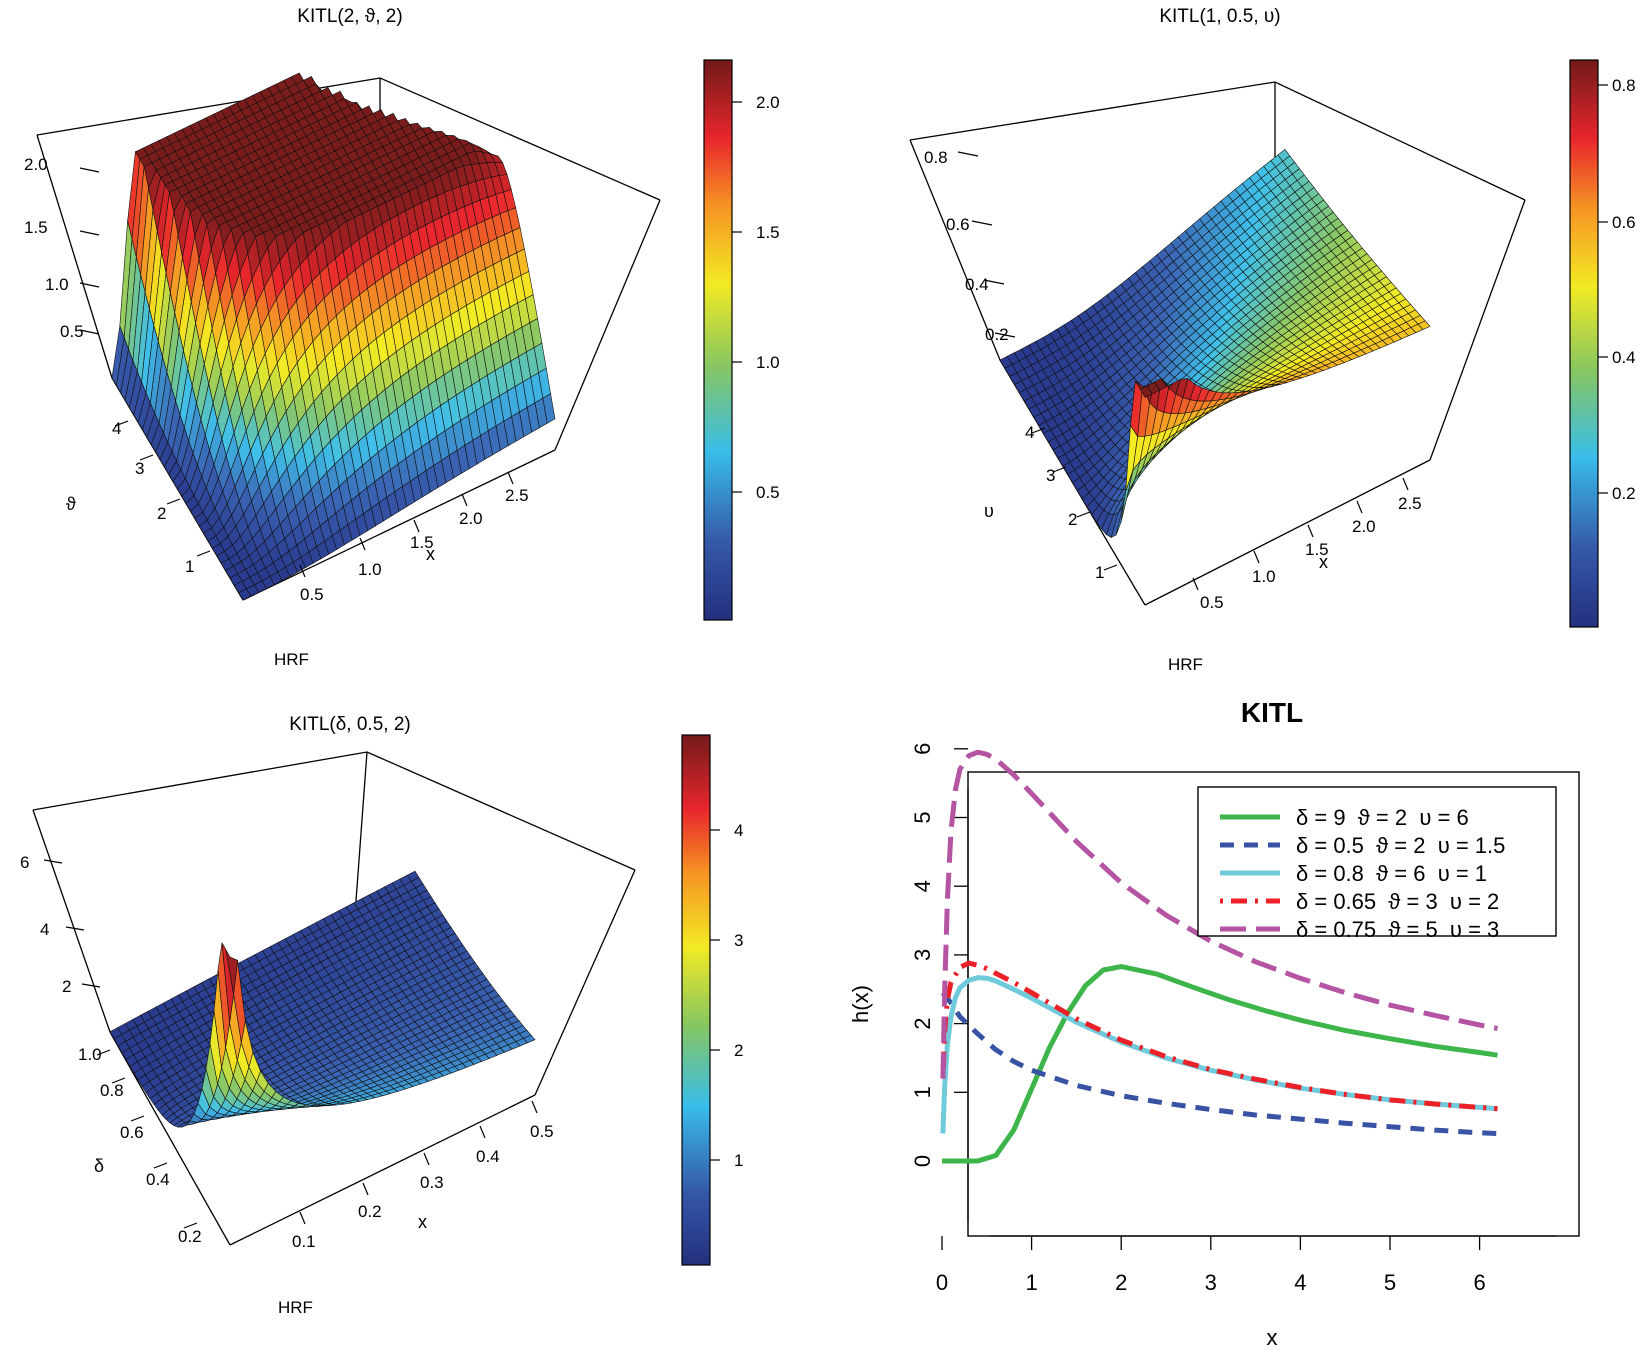 Image resolution: width=1647 pixels, height=1352 pixels. I want to click on panel-3-colorbar-tick: 4, so click(738, 830).